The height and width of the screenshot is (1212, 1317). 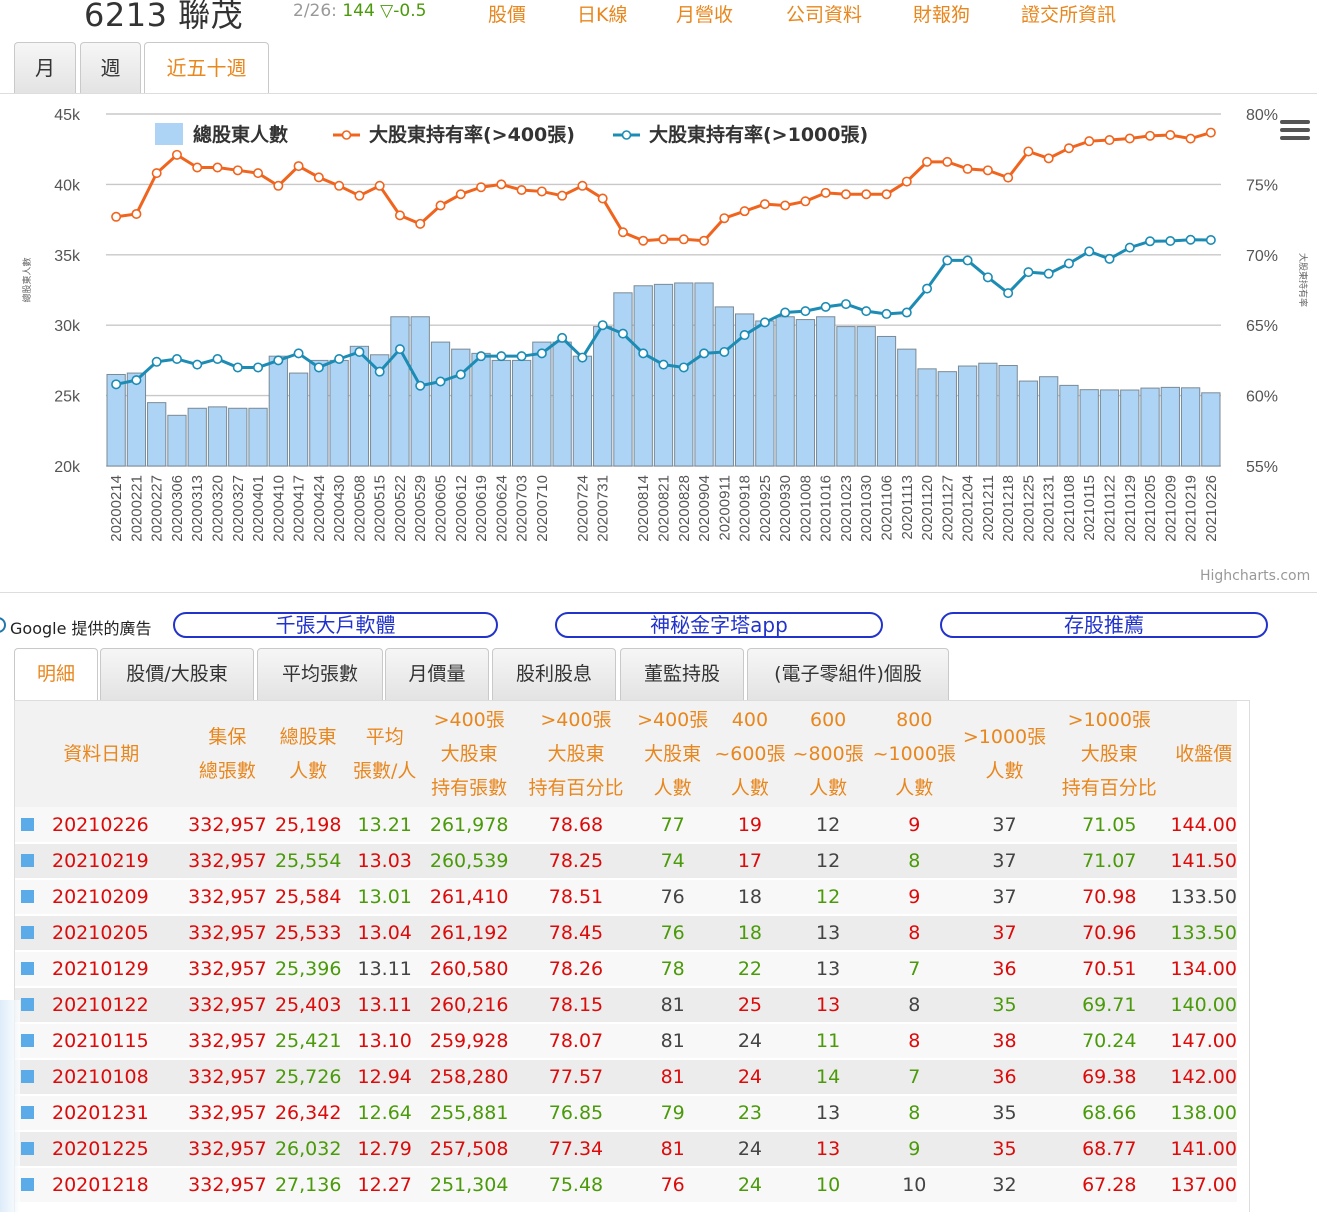 I want to click on col-header-line: 收盤價, so click(x=1204, y=754).